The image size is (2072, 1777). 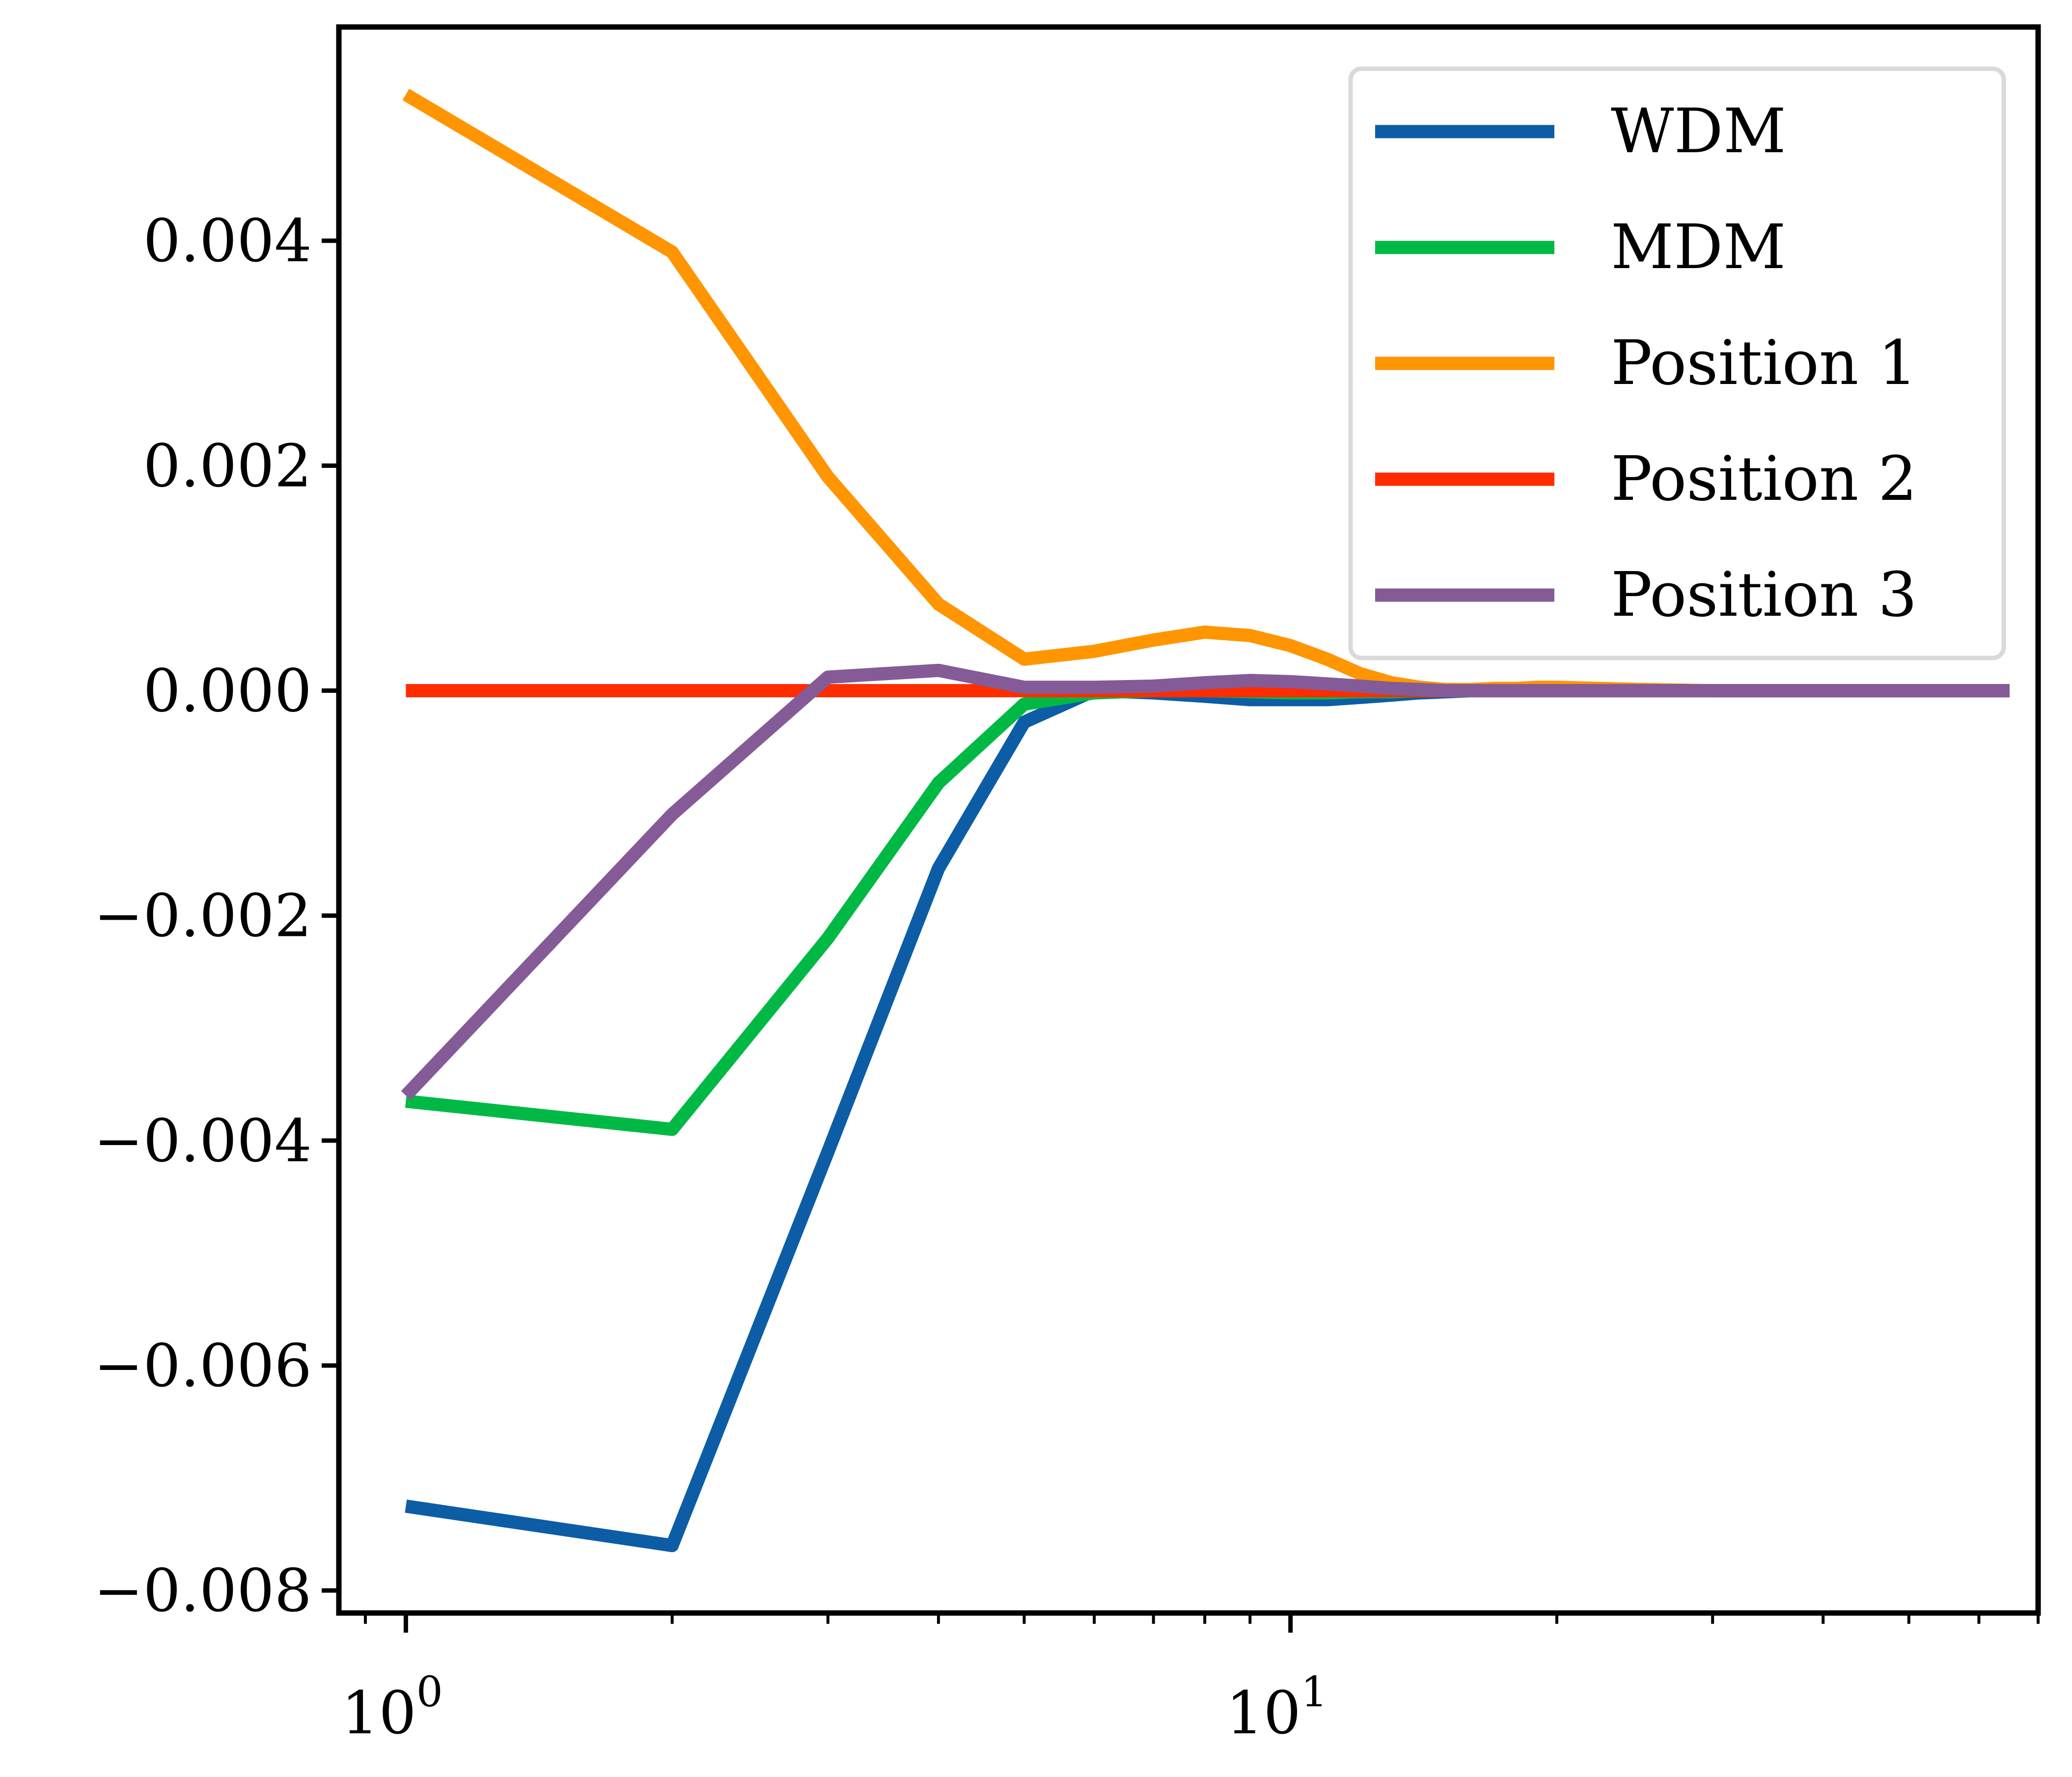 What do you see at coordinates (227, 691) in the screenshot?
I see `y-tick-label-2: 0.000` at bounding box center [227, 691].